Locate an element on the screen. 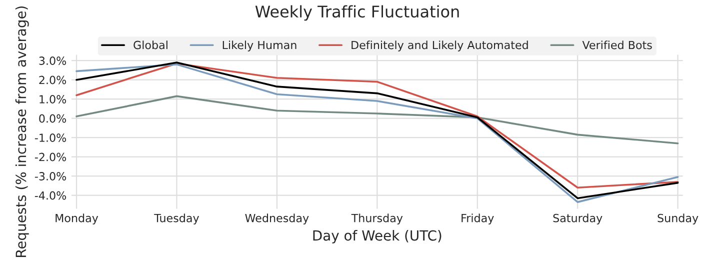 This screenshot has height=261, width=715. y-tick-label: -4.0% is located at coordinates (50, 195).